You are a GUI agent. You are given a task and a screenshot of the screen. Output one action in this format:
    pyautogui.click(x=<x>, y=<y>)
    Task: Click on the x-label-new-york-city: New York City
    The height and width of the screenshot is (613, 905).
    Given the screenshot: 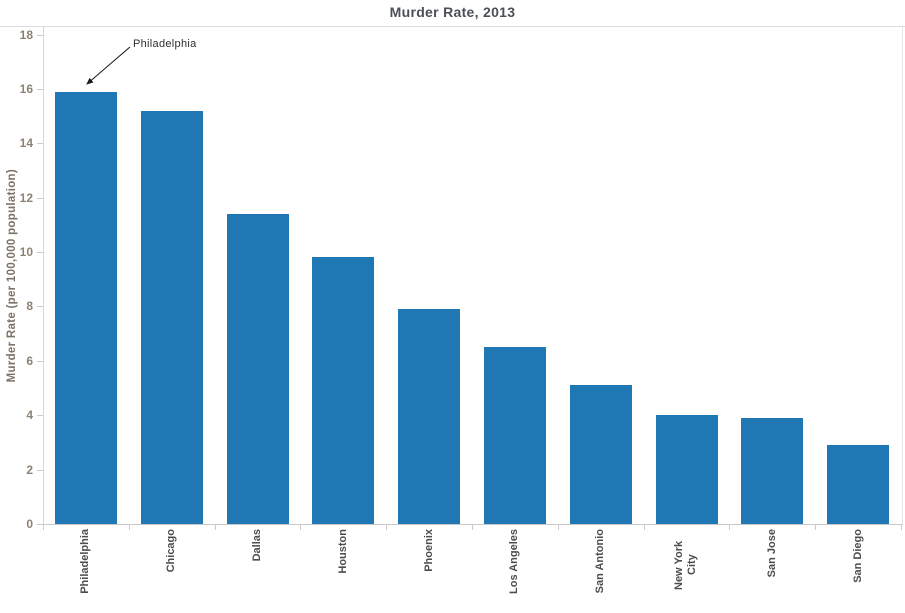 What is the action you would take?
    pyautogui.click(x=687, y=570)
    